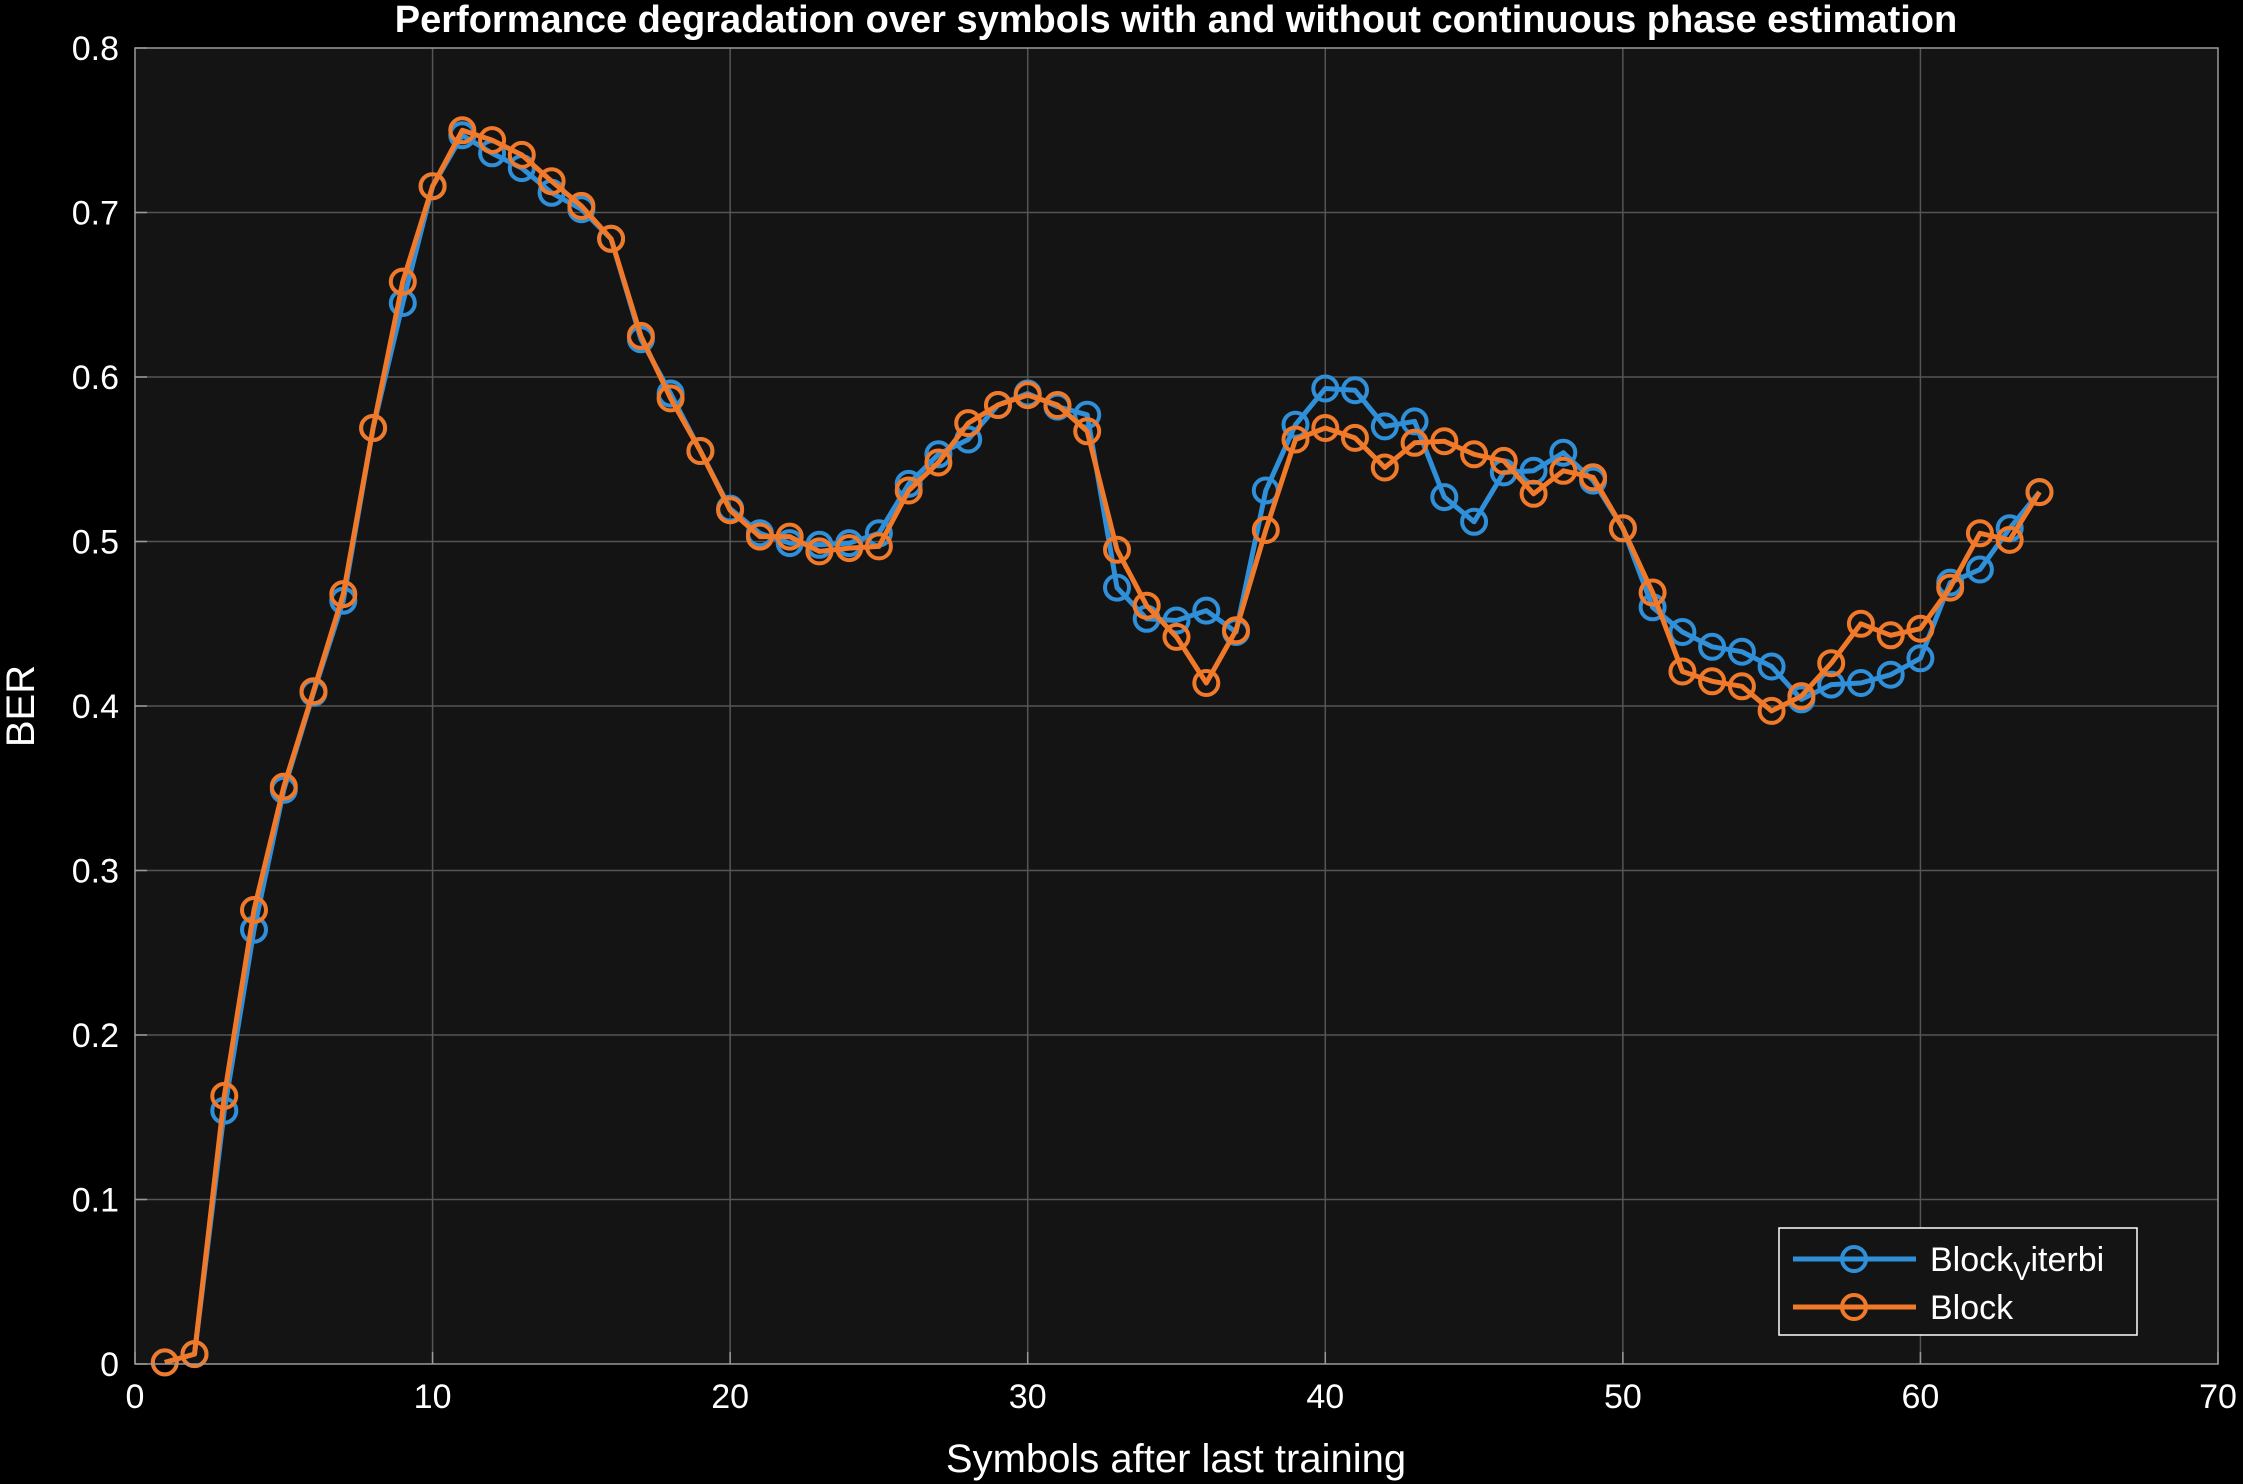 This screenshot has height=1484, width=2243. What do you see at coordinates (95, 1201) in the screenshot?
I see `y-tick-label: 0.1` at bounding box center [95, 1201].